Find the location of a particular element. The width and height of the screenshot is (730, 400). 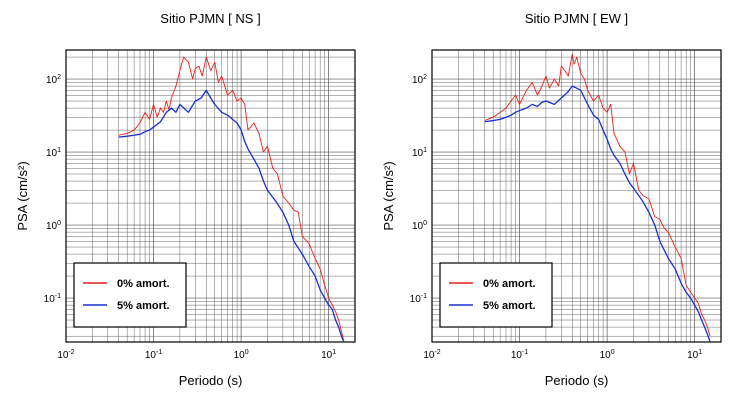

chart-title: Sitio PJMN [ EW ] is located at coordinates (576, 18).